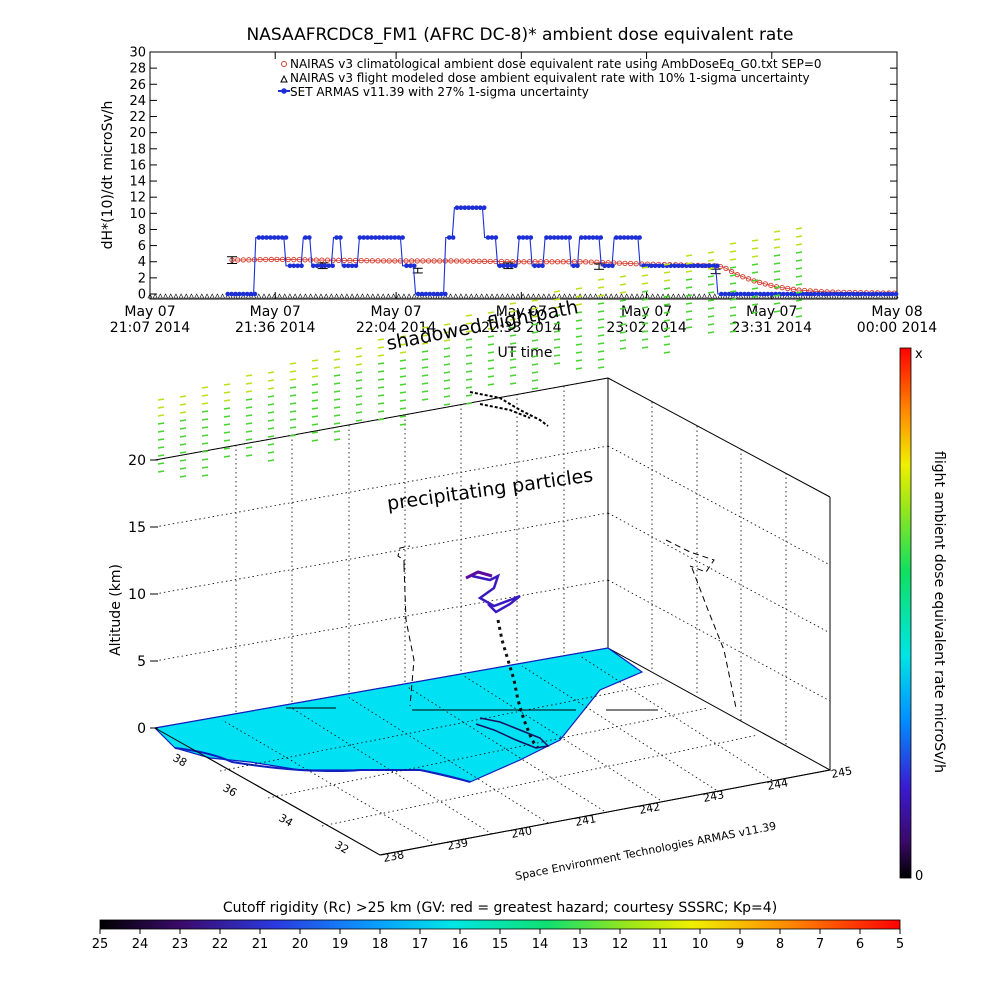 The height and width of the screenshot is (1005, 1000). I want to click on longitude-axis: 238 239 240 241 242 243 244 245, so click(617, 814).